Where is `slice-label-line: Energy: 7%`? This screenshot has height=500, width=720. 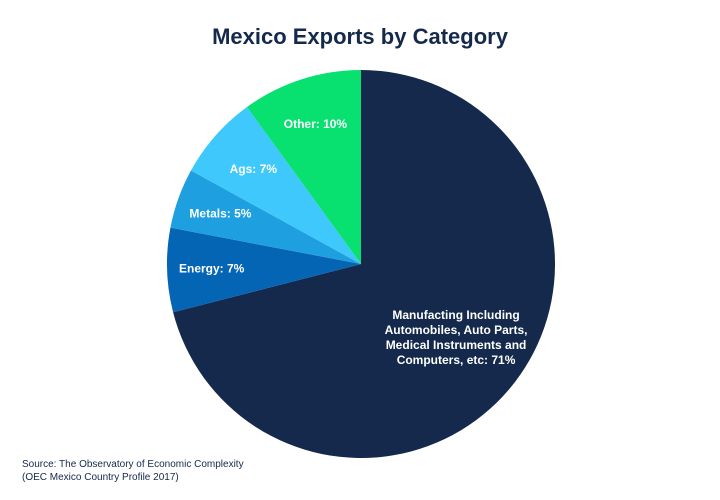
slice-label-line: Energy: 7% is located at coordinates (212, 269).